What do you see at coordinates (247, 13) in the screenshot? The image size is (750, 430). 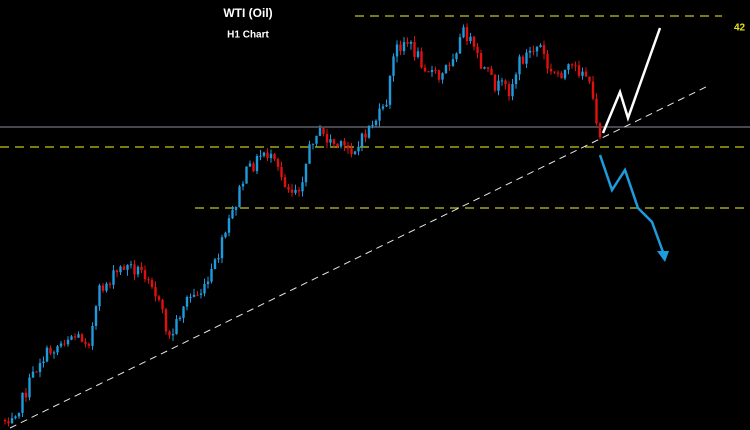 I see `chart-title: WTI (Oil)` at bounding box center [247, 13].